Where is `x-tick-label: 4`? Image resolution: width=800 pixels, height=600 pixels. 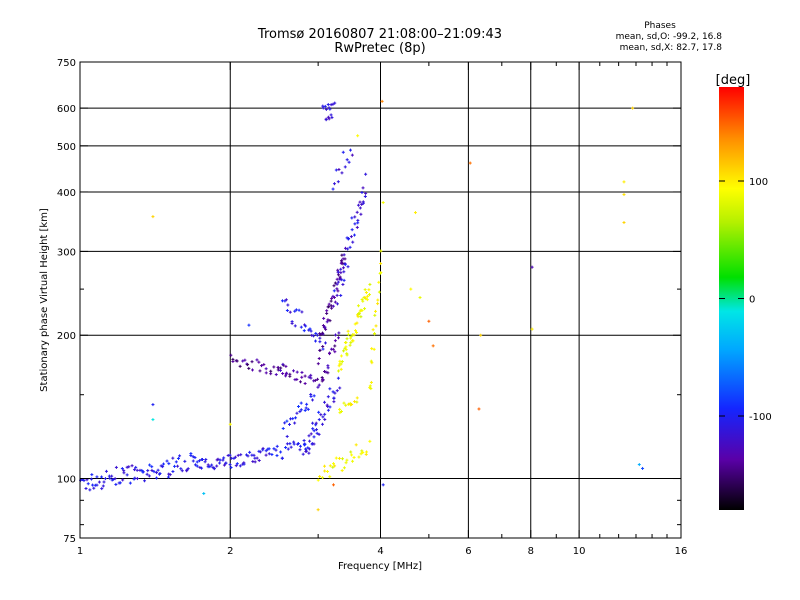
x-tick-label: 4 is located at coordinates (380, 551).